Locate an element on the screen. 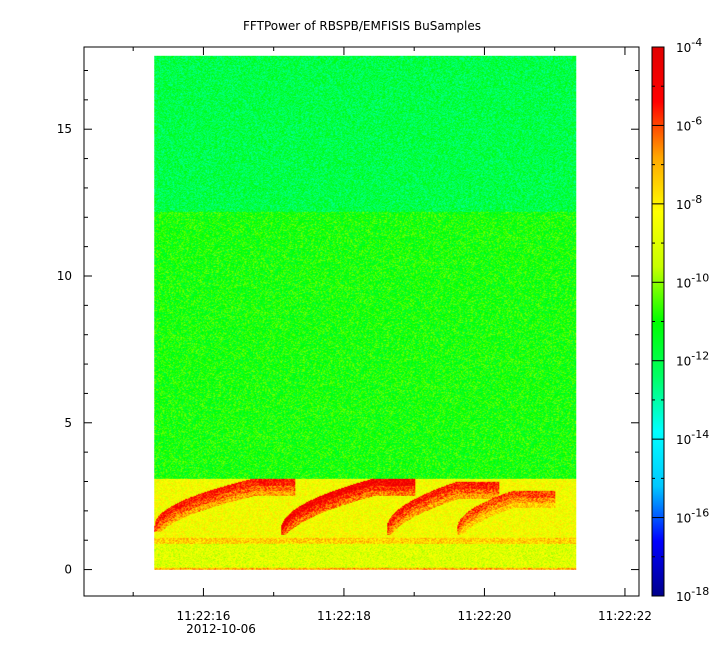 This screenshot has height=656, width=724. y-tick-label: 15 is located at coordinates (64, 129).